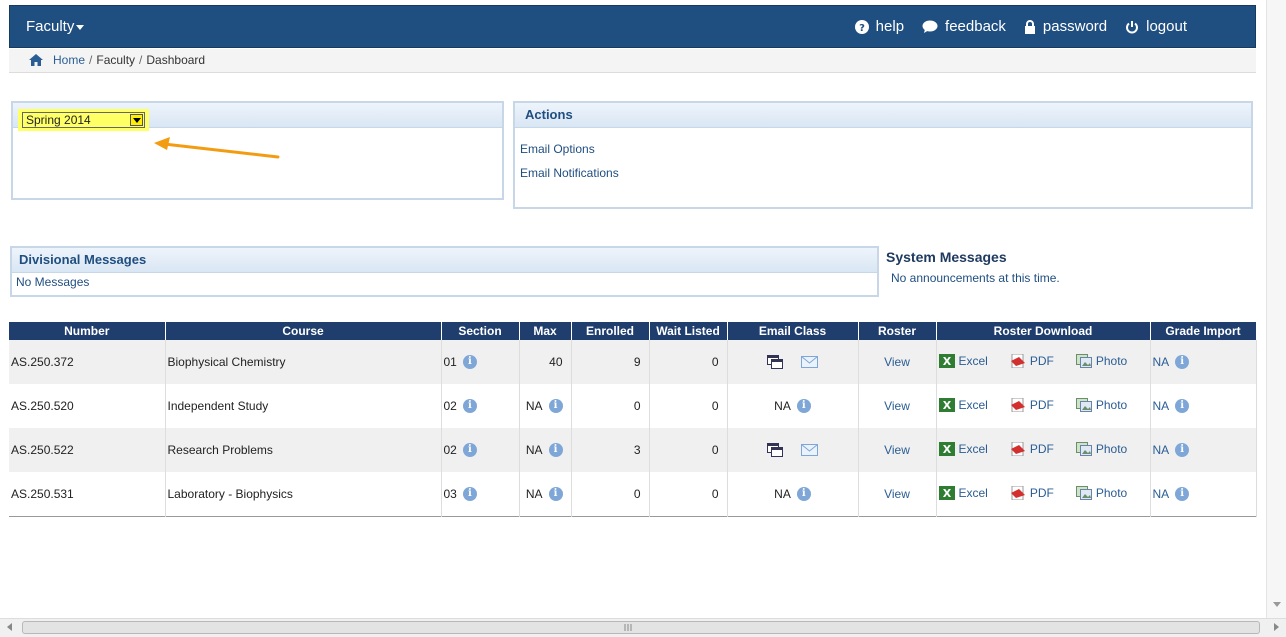 This screenshot has width=1286, height=637. Describe the element at coordinates (36, 60) in the screenshot. I see `home-icon` at that location.